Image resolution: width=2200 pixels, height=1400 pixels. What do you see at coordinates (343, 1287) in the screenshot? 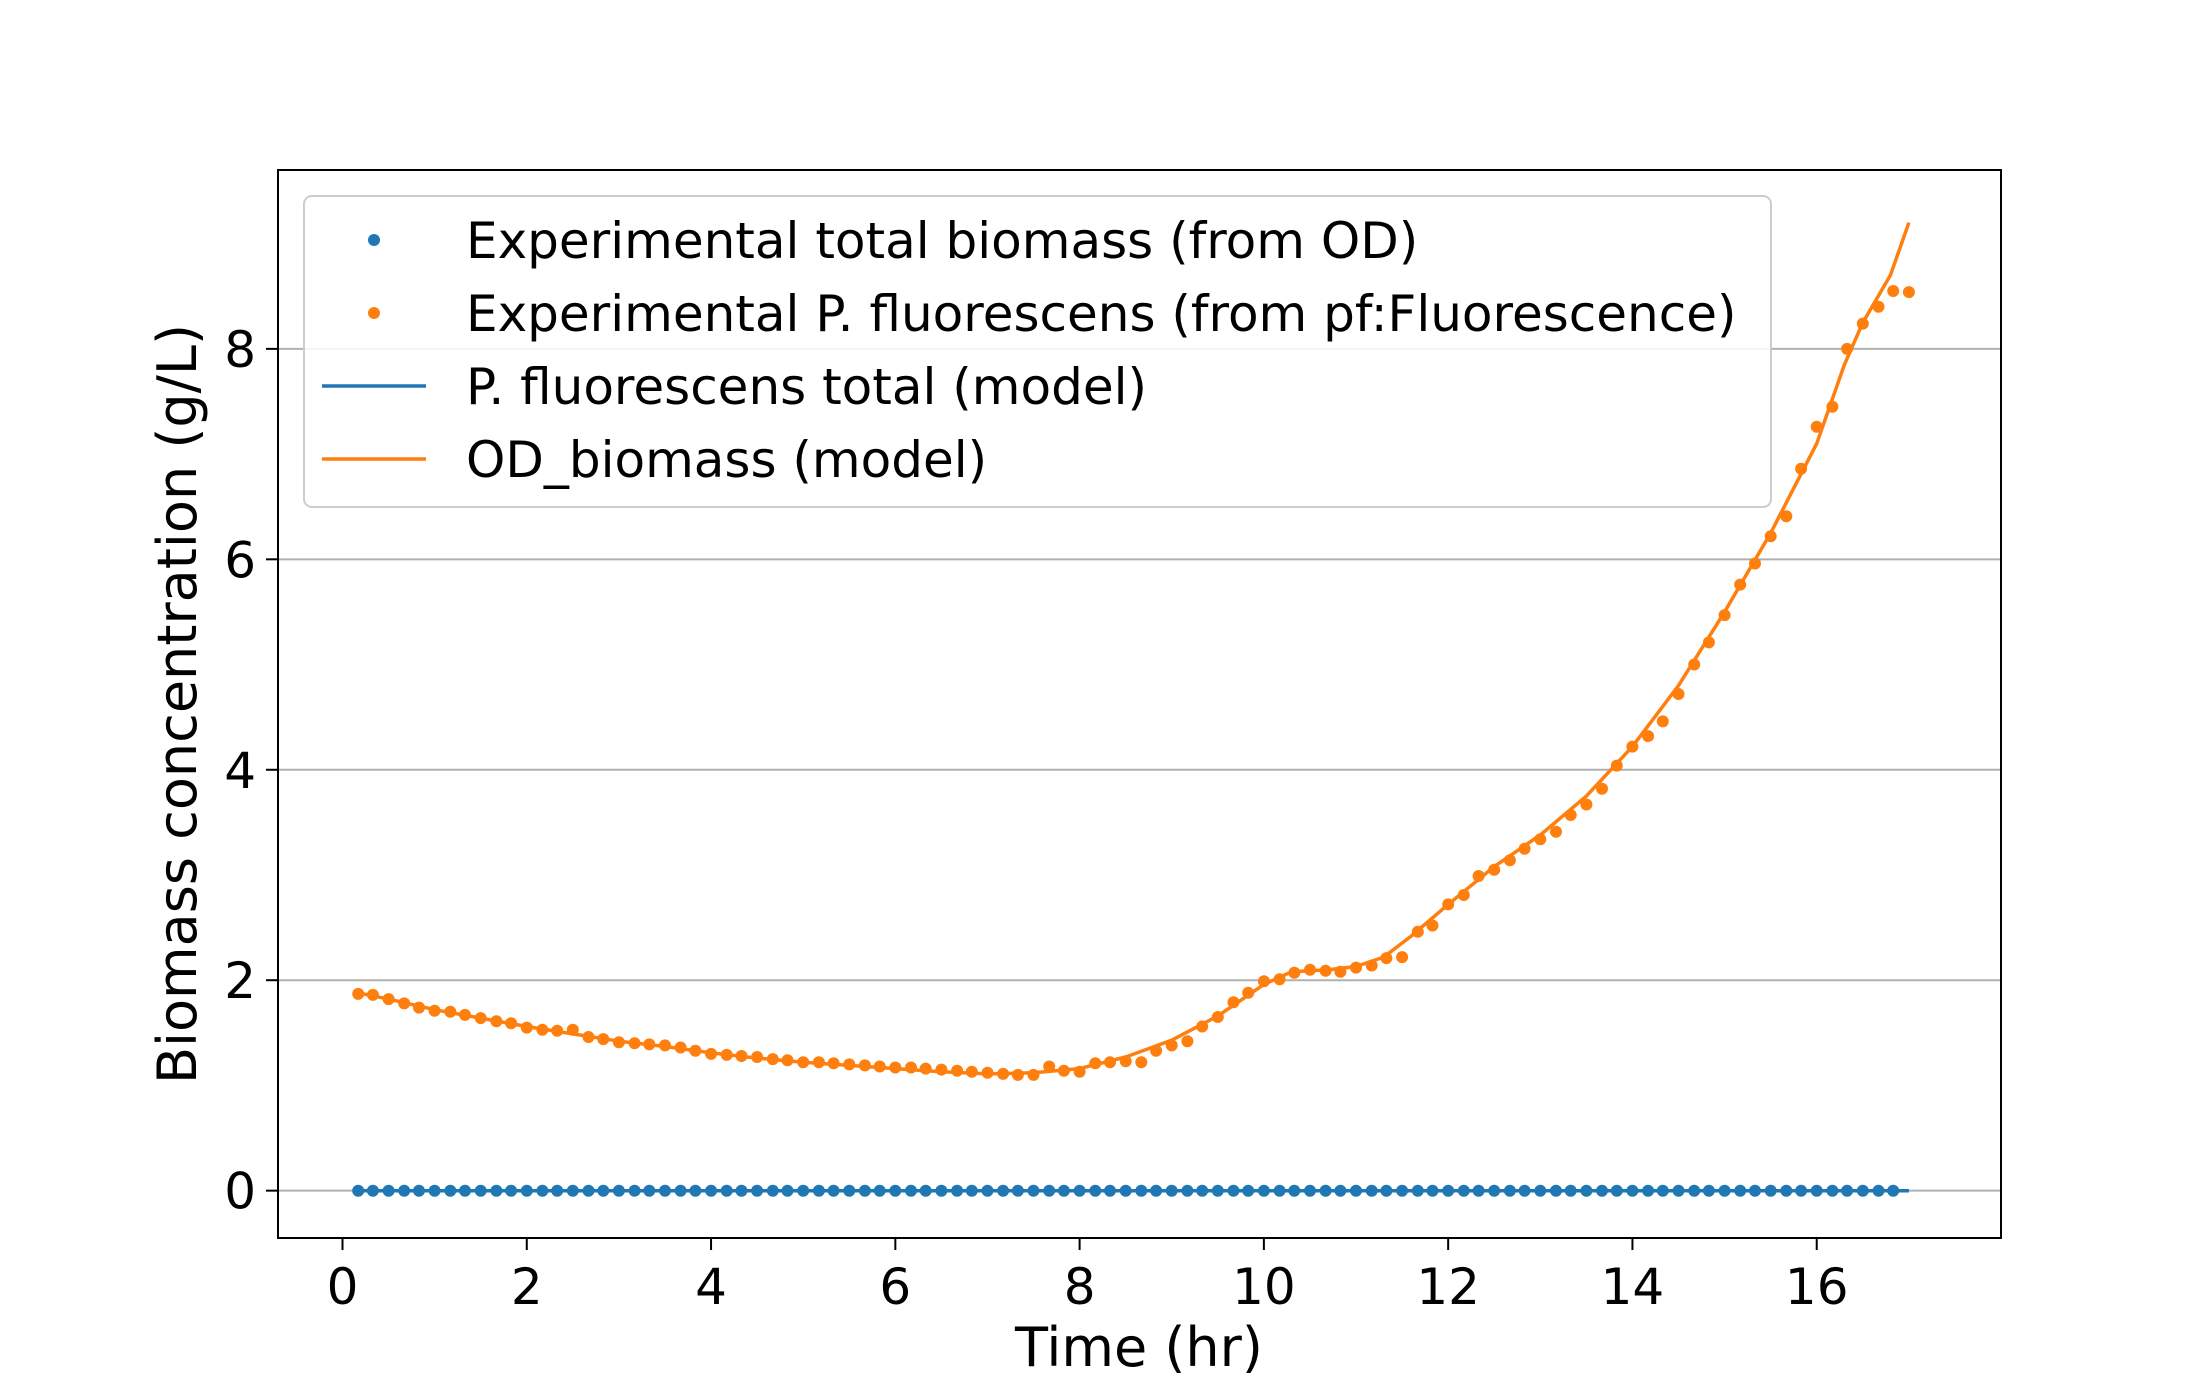
I see `x-tick-label: 0` at bounding box center [343, 1287].